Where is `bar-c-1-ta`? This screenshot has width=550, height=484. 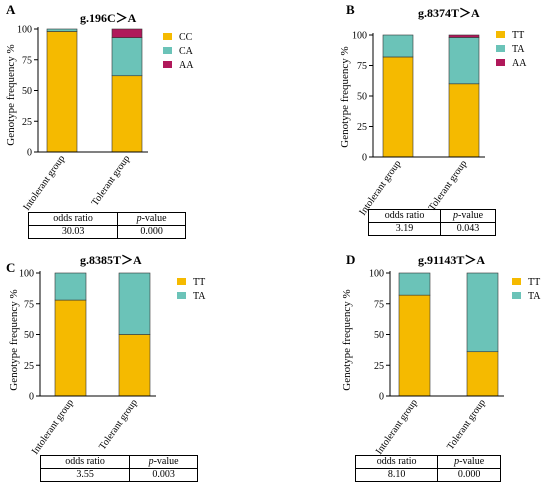 bar-c-1-ta is located at coordinates (134, 303).